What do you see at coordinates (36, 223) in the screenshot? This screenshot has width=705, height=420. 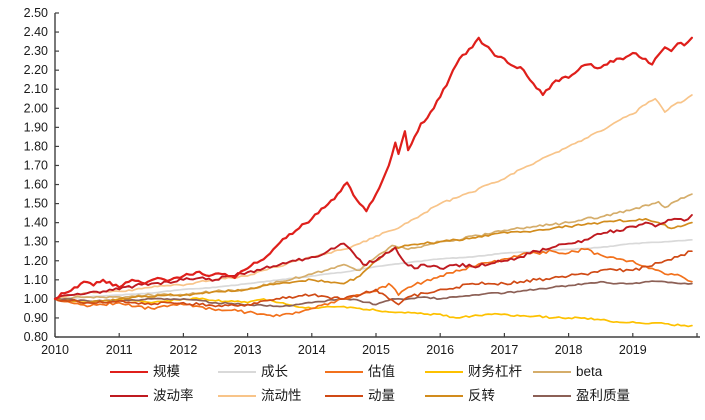 I see `svg-text: 1.40` at bounding box center [36, 223].